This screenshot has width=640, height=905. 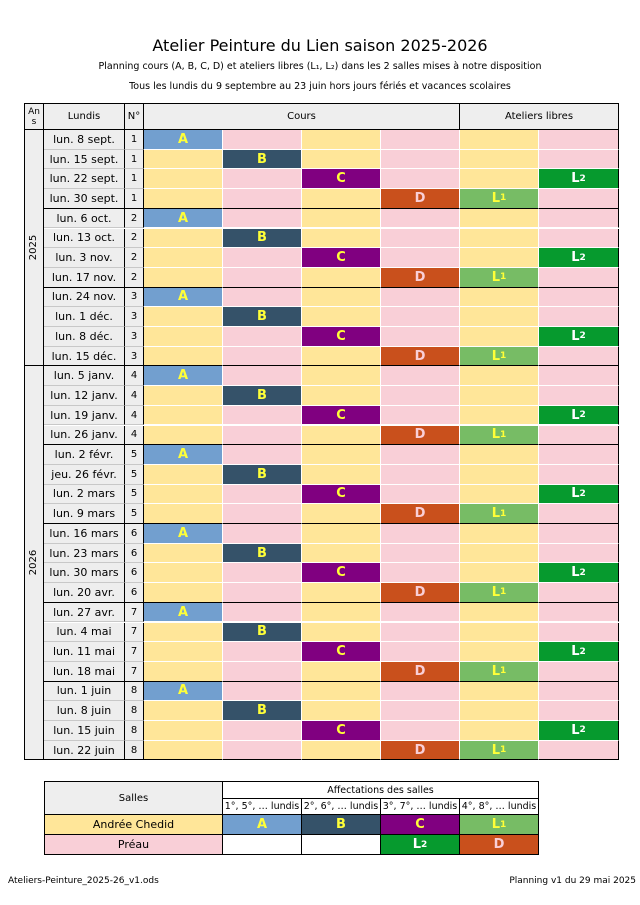 What do you see at coordinates (84, 238) in the screenshot?
I see `row-date: lun. 13 oct.` at bounding box center [84, 238].